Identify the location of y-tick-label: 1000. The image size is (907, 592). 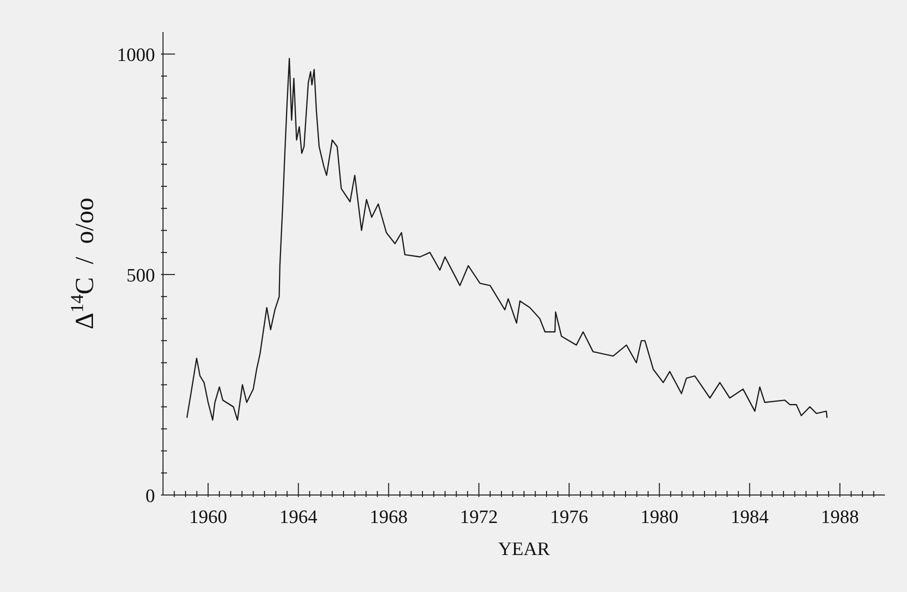
(136, 55).